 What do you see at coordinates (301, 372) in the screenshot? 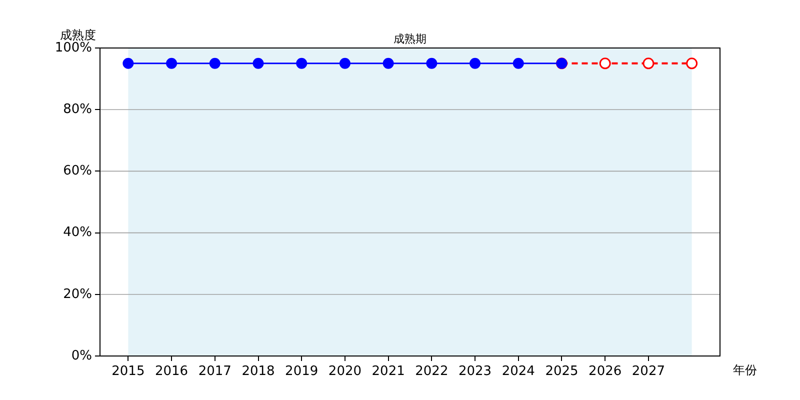
I see `x-tick-label: 2019` at bounding box center [301, 372].